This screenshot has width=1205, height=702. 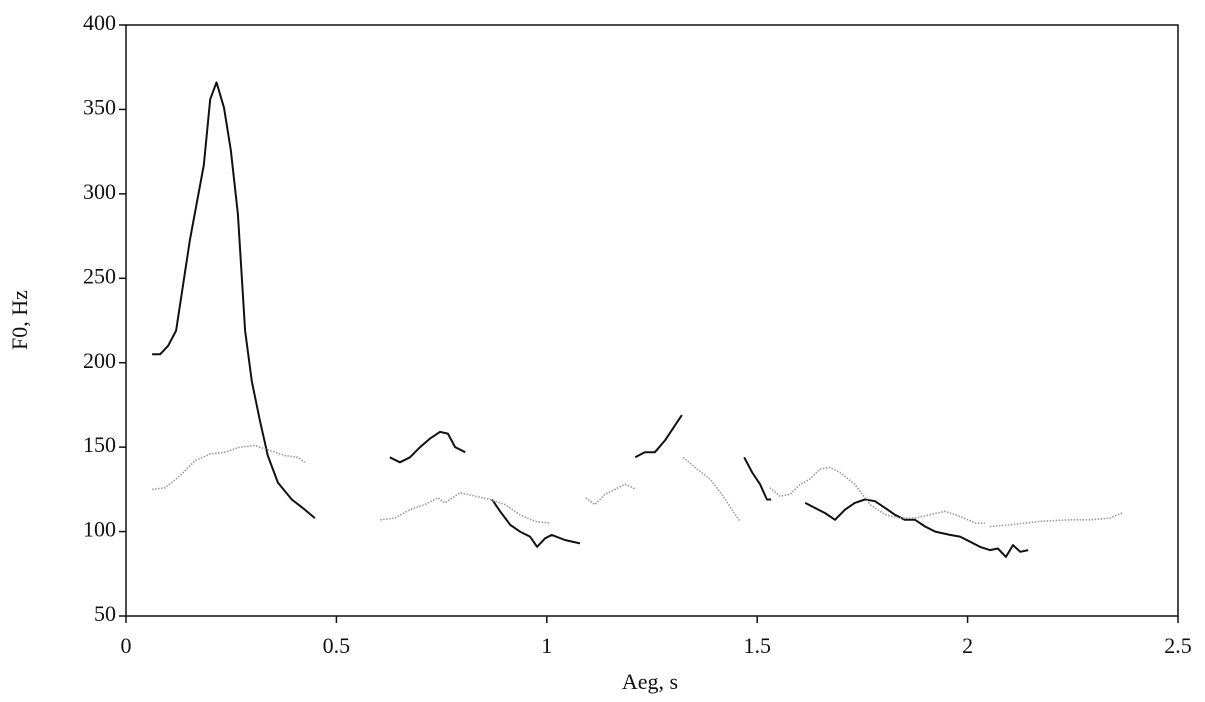 What do you see at coordinates (546, 645) in the screenshot?
I see `x-tick-label: 1` at bounding box center [546, 645].